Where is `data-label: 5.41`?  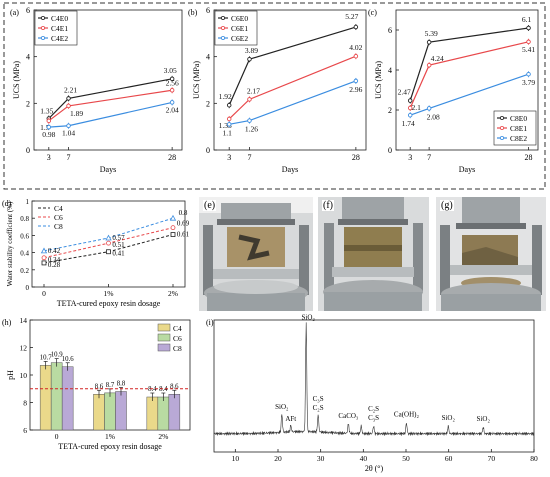
data-label: 5.41 is located at coordinates (528, 49).